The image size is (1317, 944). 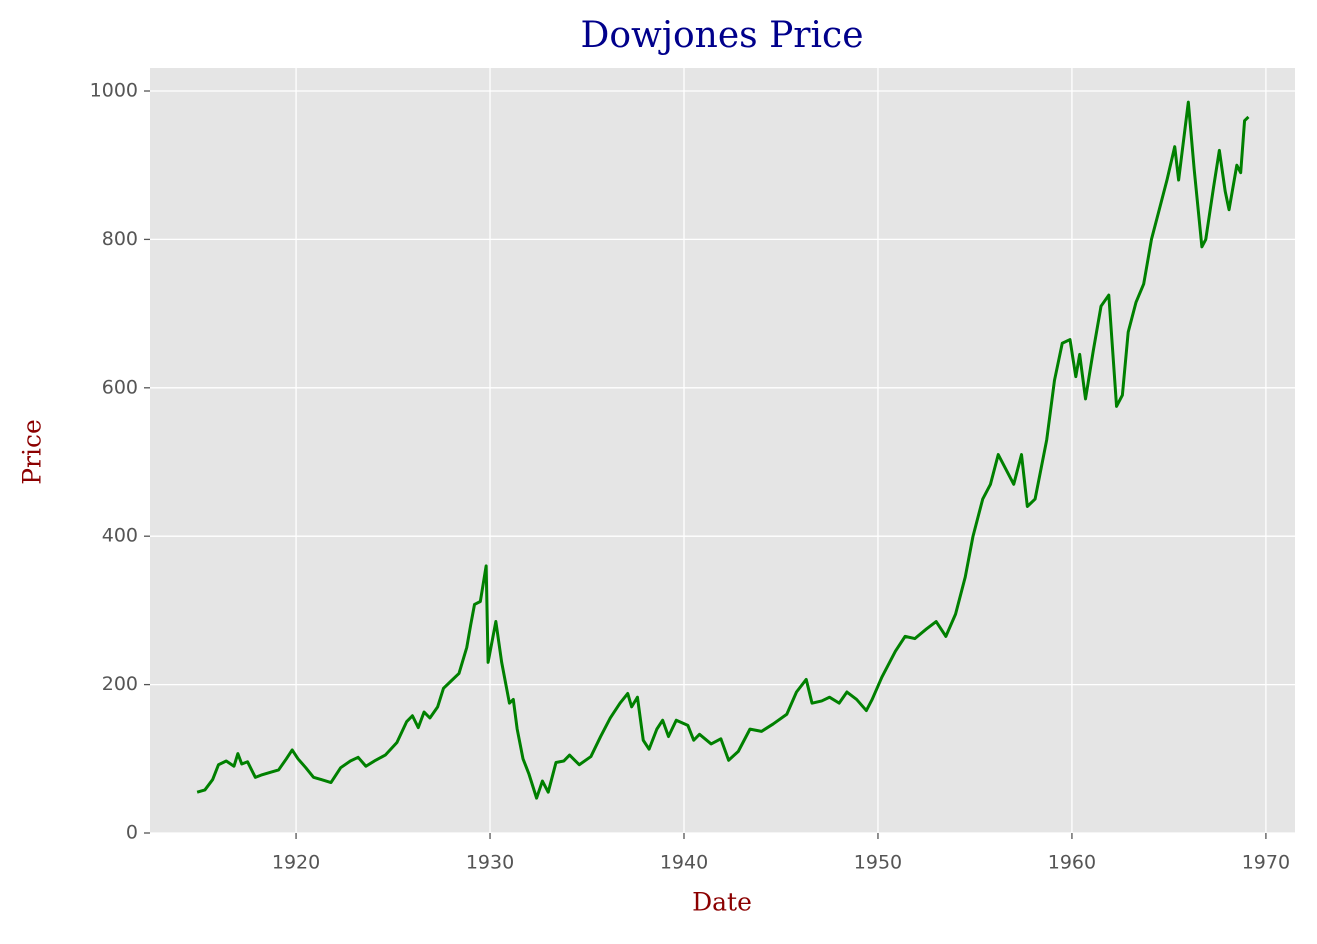 What do you see at coordinates (1072, 863) in the screenshot?
I see `x-tick-label: 1960` at bounding box center [1072, 863].